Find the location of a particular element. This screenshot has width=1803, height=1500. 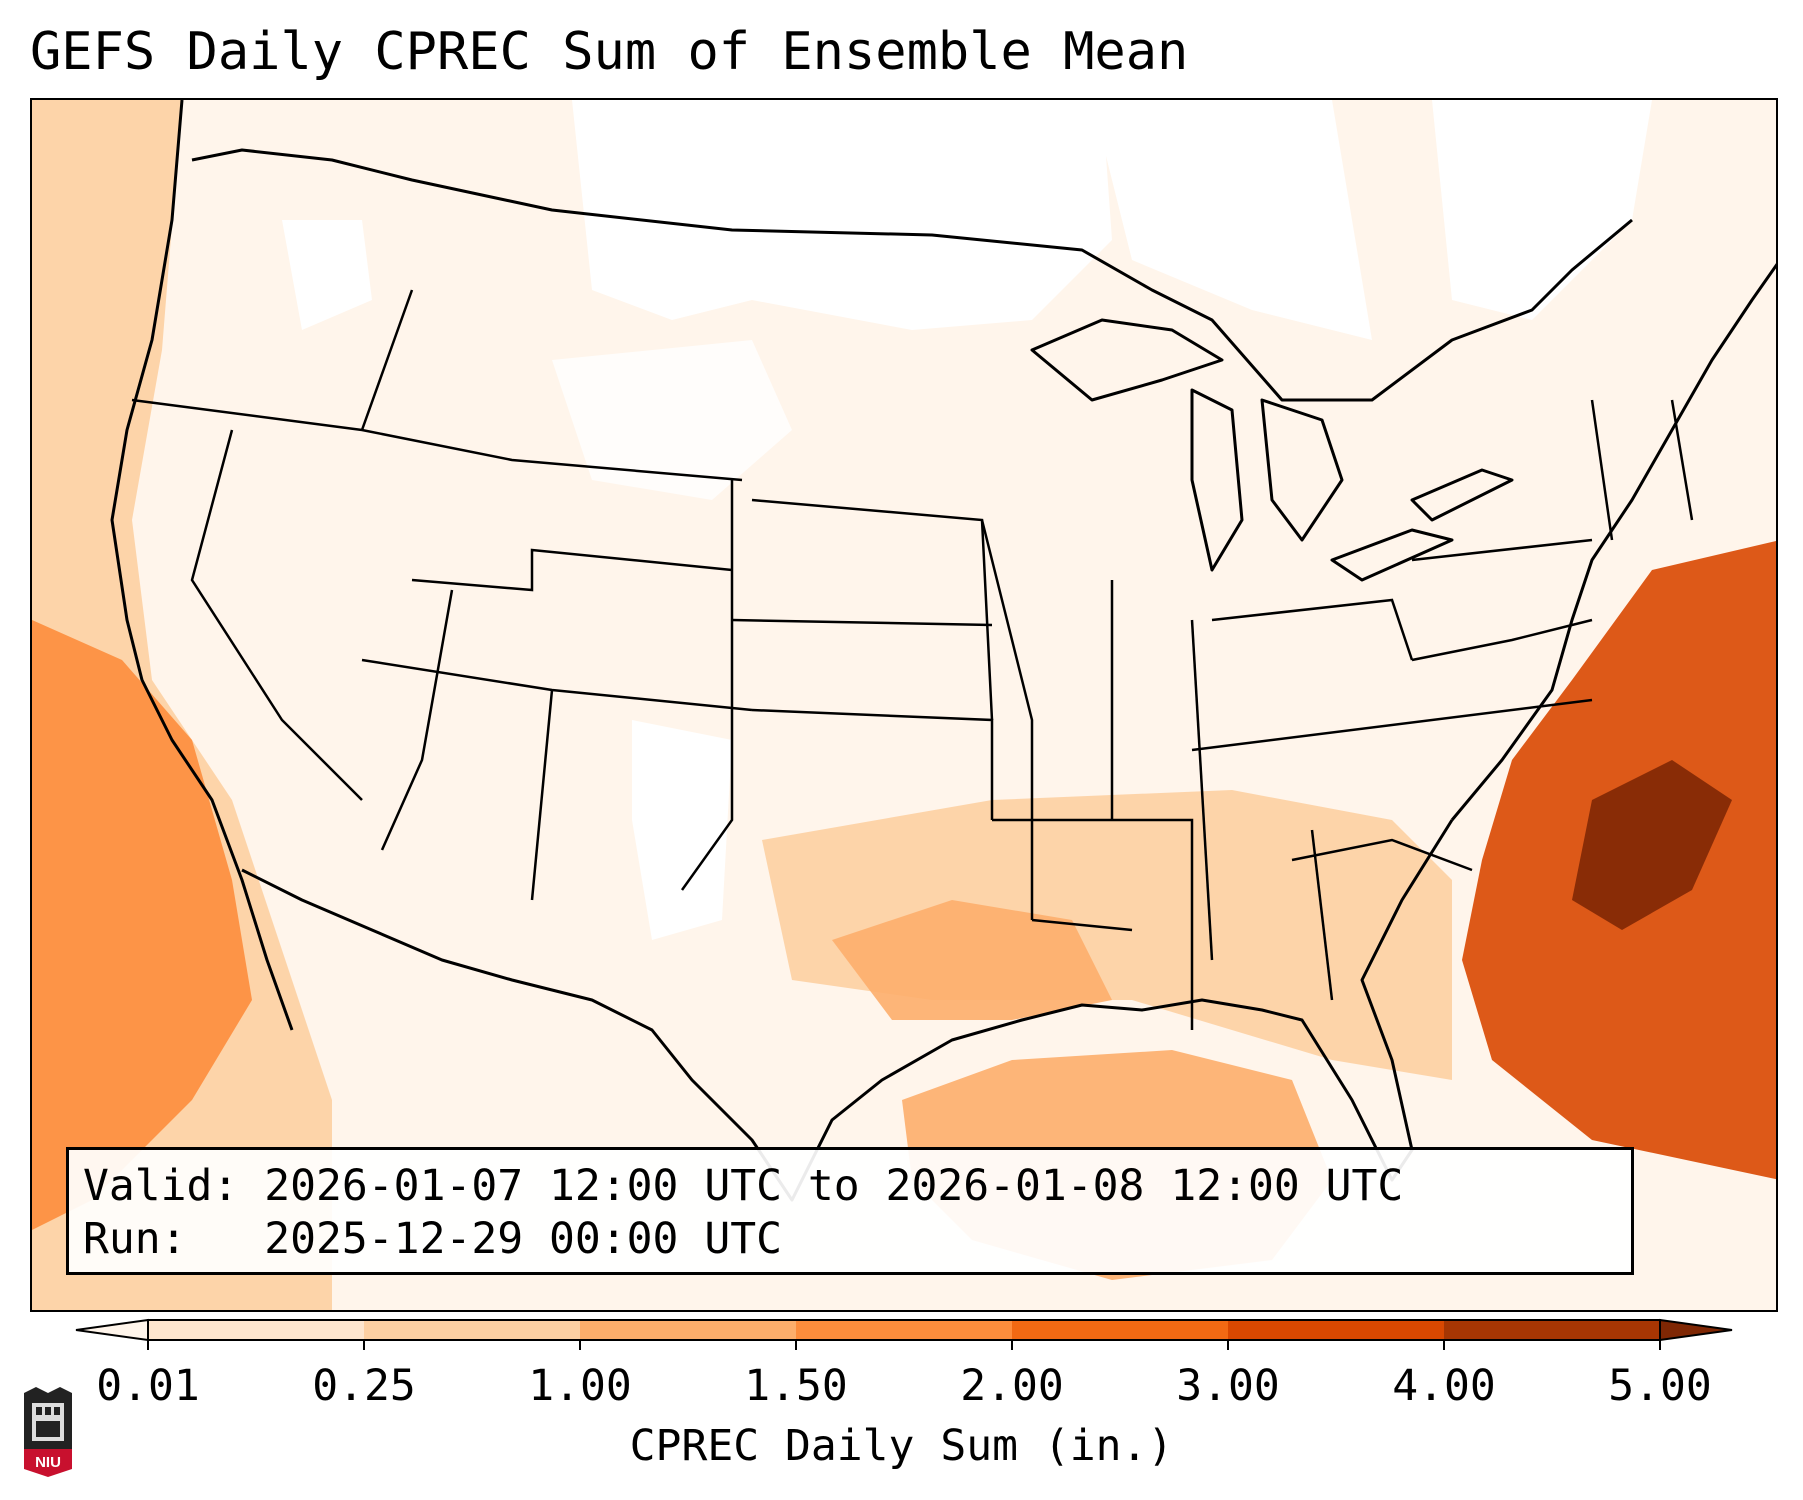

valid-label: Valid: is located at coordinates (161, 1186).